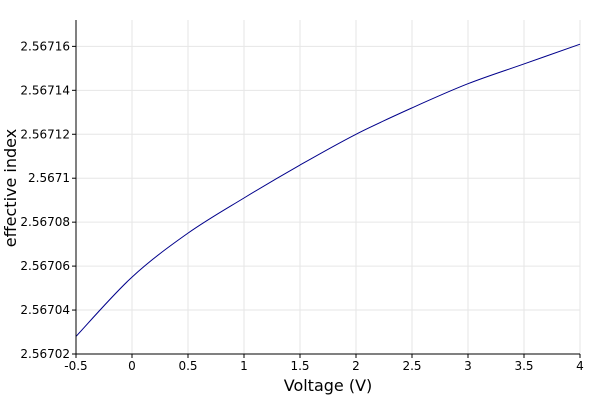  Describe the element at coordinates (324, 363) in the screenshot. I see `x-axis-ticks: -0.5 0 0.5 1 1.5 2 2.5 3 3.5 4` at that location.